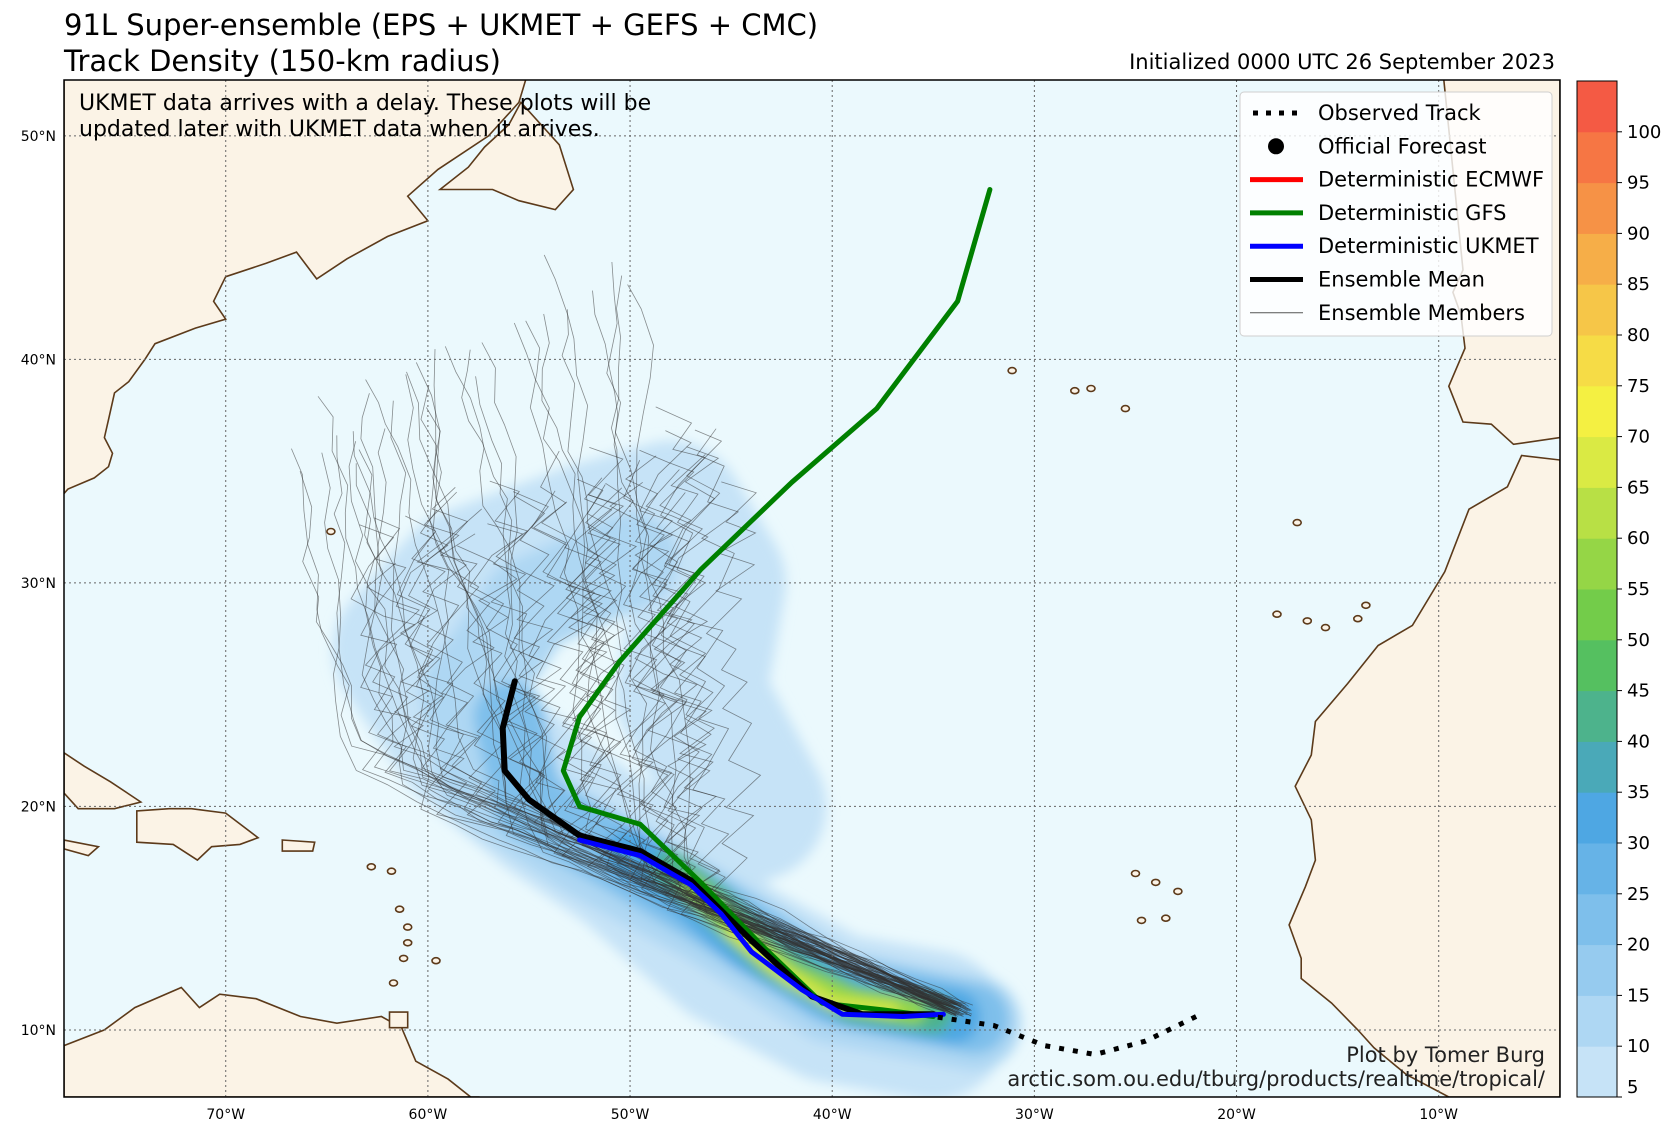 The width and height of the screenshot is (1673, 1130). I want to click on colorbar-tick-label: 40, so click(1638, 741).